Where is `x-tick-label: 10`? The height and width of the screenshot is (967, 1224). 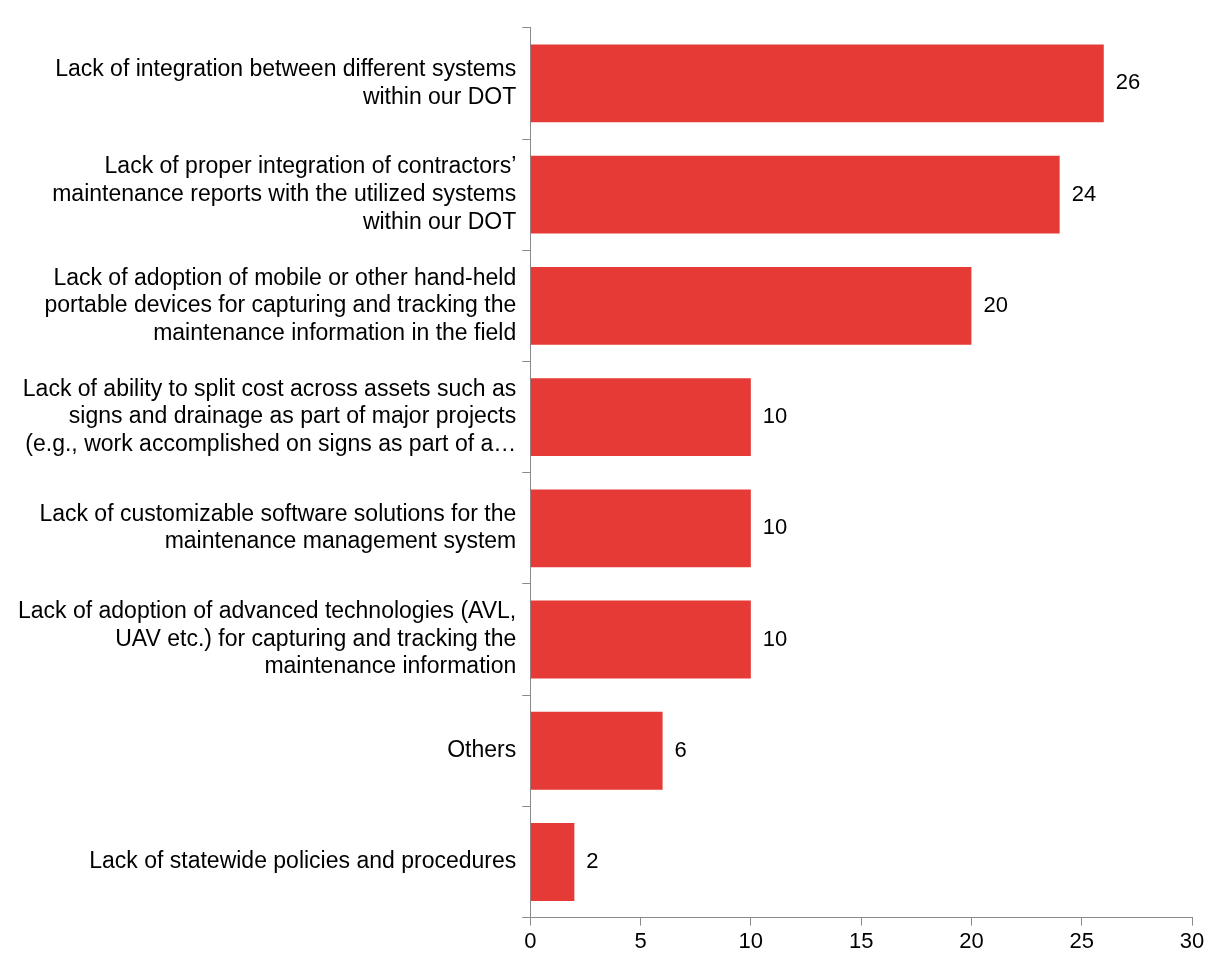 x-tick-label: 10 is located at coordinates (751, 940).